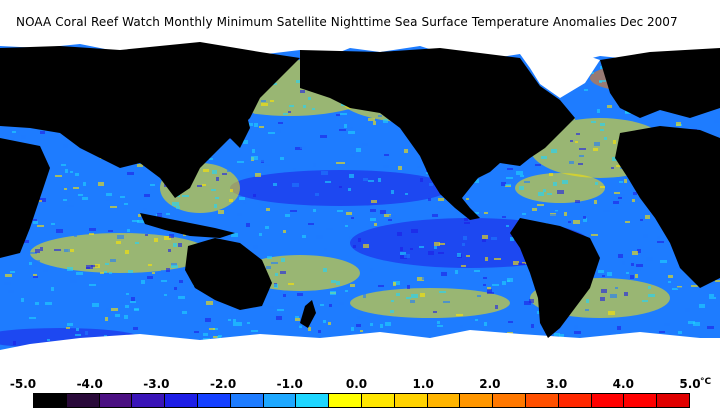  Describe the element at coordinates (360, 350) in the screenshot. I see `antarctic-ice` at that location.